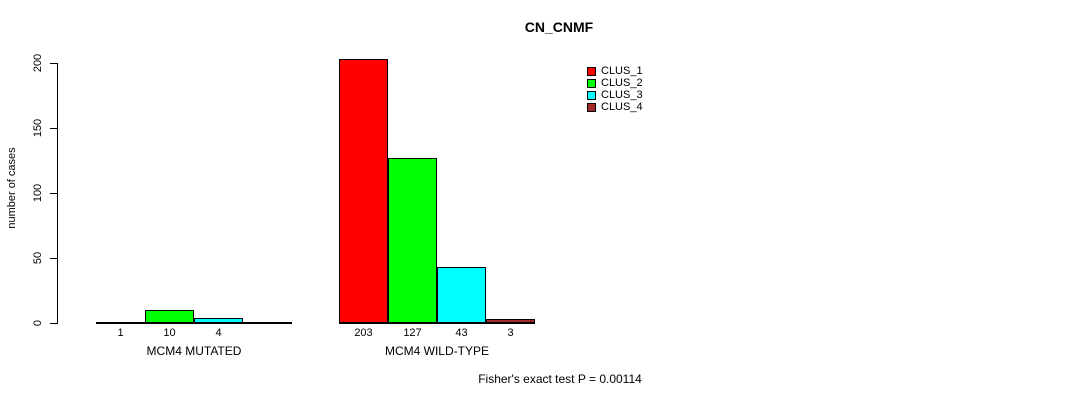 The image size is (1090, 400). Describe the element at coordinates (436, 351) in the screenshot. I see `x-category-label: MCM4 WILD-TYPE` at that location.